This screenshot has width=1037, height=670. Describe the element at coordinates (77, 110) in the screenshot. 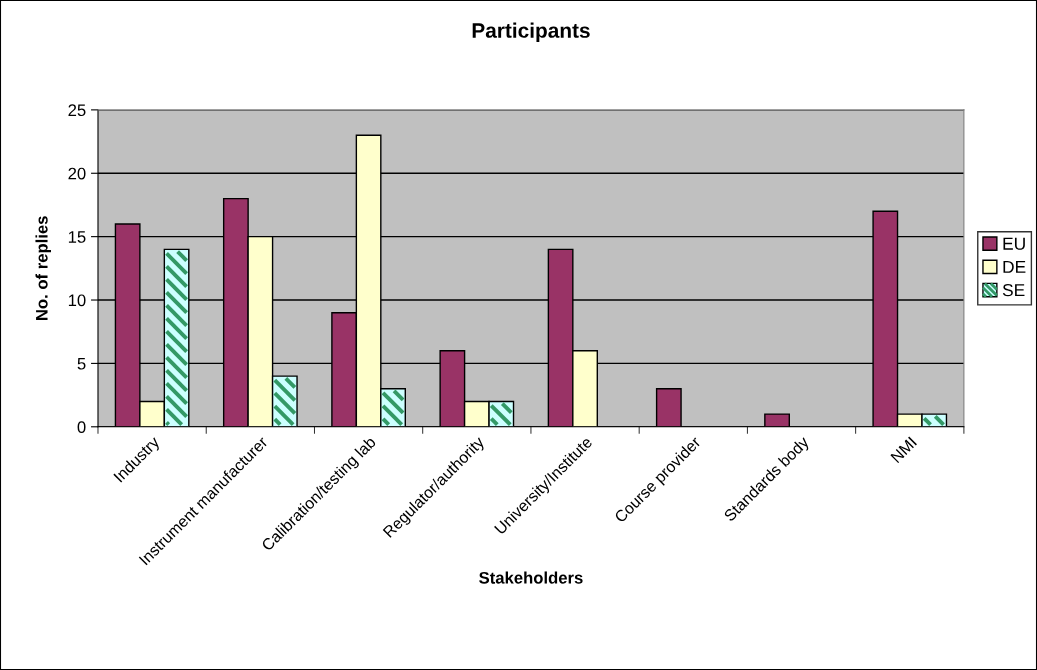

I see `y-tick-label: 25` at that location.